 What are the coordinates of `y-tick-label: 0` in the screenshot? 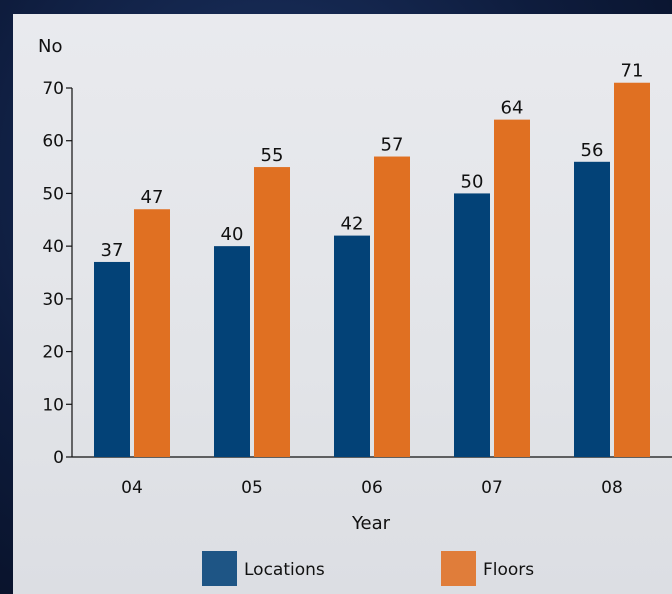 It's located at (58, 458).